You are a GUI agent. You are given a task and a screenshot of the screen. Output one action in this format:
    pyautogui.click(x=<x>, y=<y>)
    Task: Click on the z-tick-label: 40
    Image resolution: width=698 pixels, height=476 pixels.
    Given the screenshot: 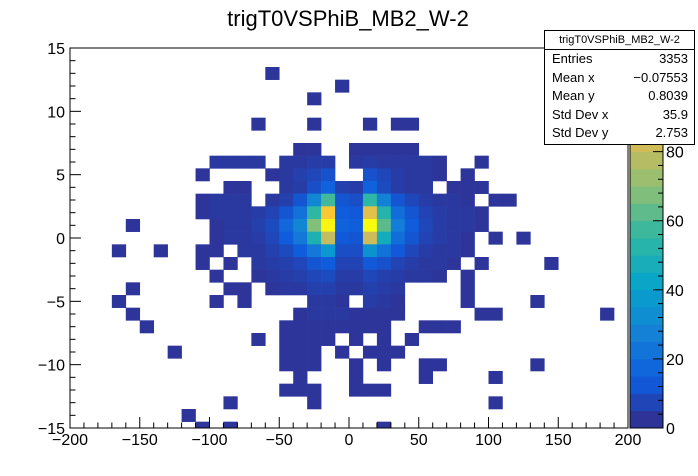 What is the action you would take?
    pyautogui.click(x=675, y=291)
    